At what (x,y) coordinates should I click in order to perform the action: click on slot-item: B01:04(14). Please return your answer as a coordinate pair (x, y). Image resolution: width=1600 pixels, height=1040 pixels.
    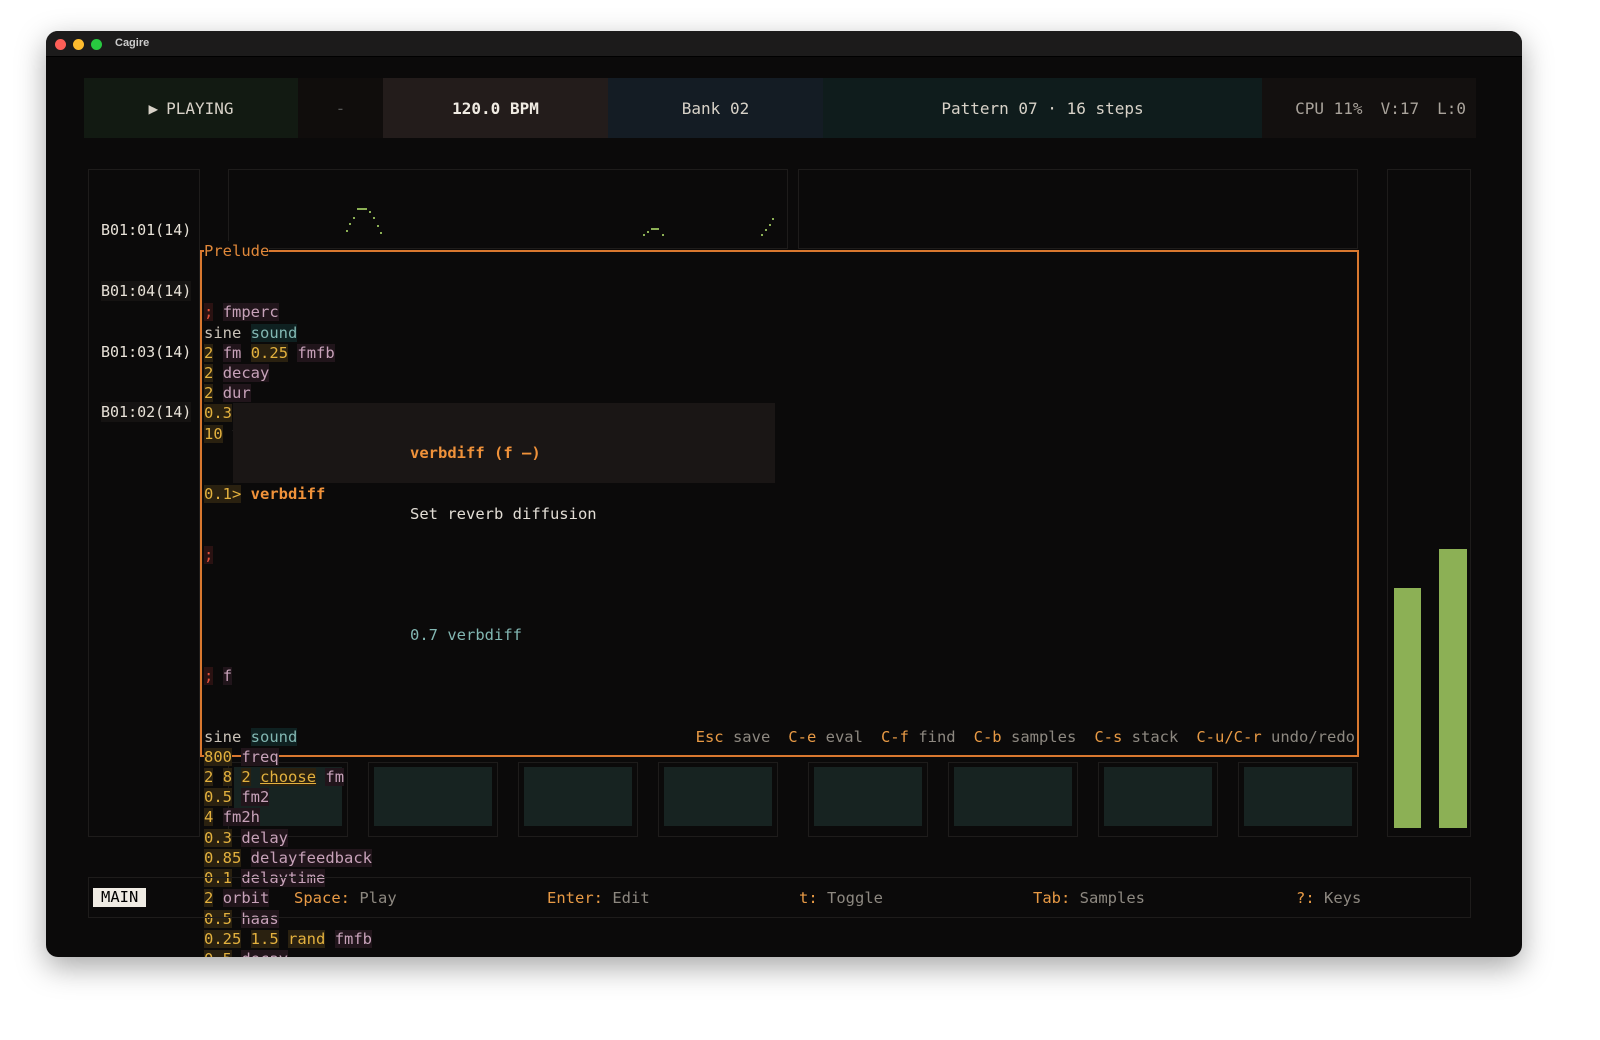
    Looking at the image, I should click on (146, 291).